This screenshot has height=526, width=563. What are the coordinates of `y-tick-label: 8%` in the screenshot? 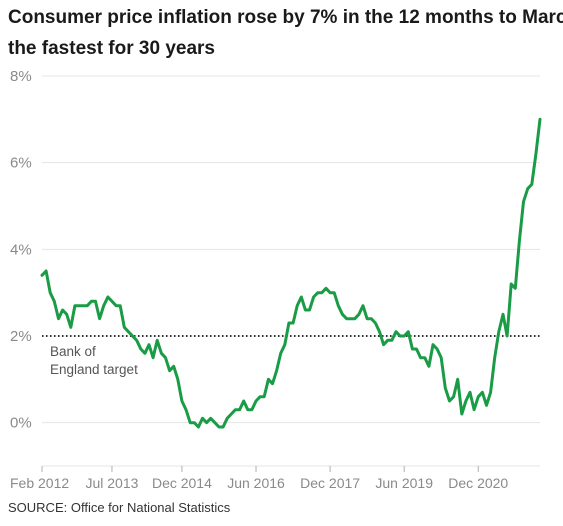 It's located at (21, 76).